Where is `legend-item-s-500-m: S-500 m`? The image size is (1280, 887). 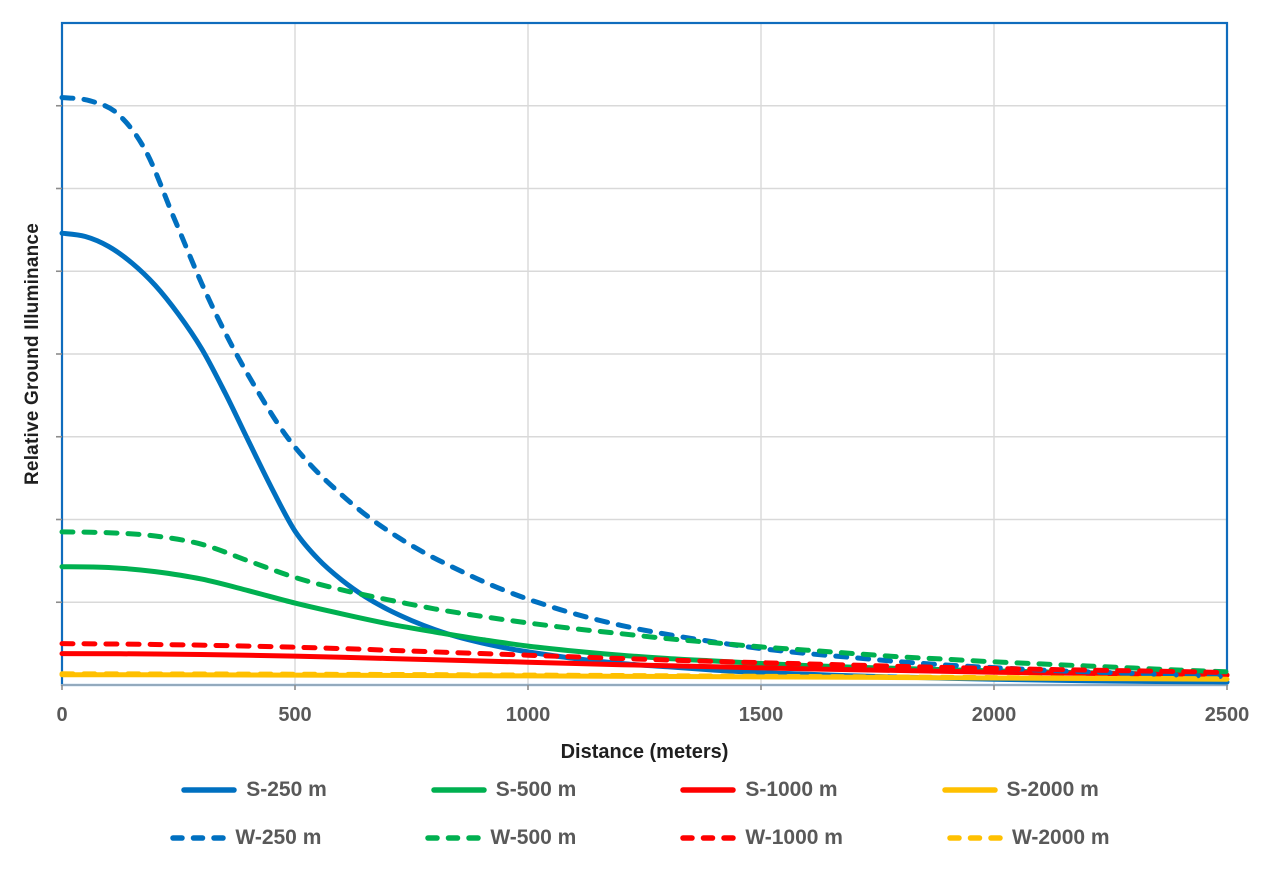 legend-item-s-500-m: S-500 m is located at coordinates (504, 790).